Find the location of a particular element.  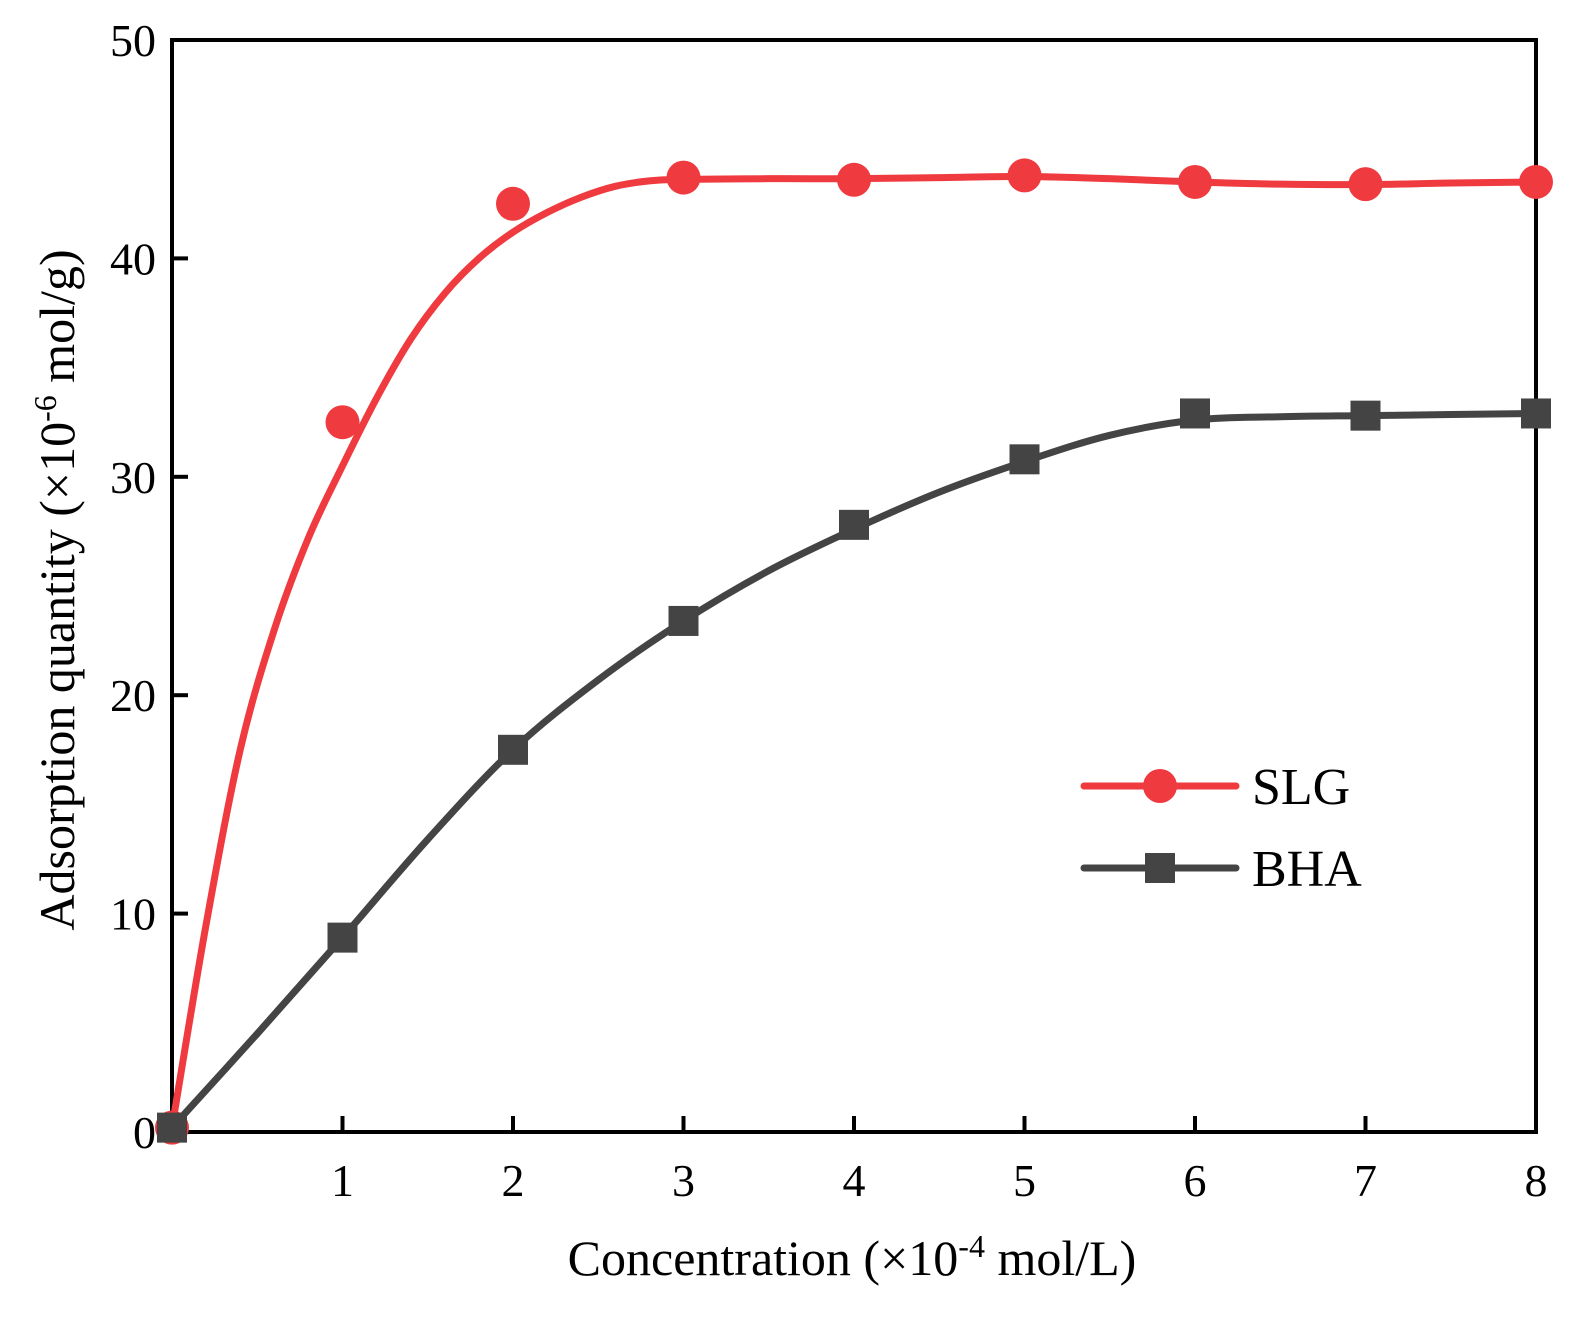

y-tick-label: 20 is located at coordinates (133, 695).